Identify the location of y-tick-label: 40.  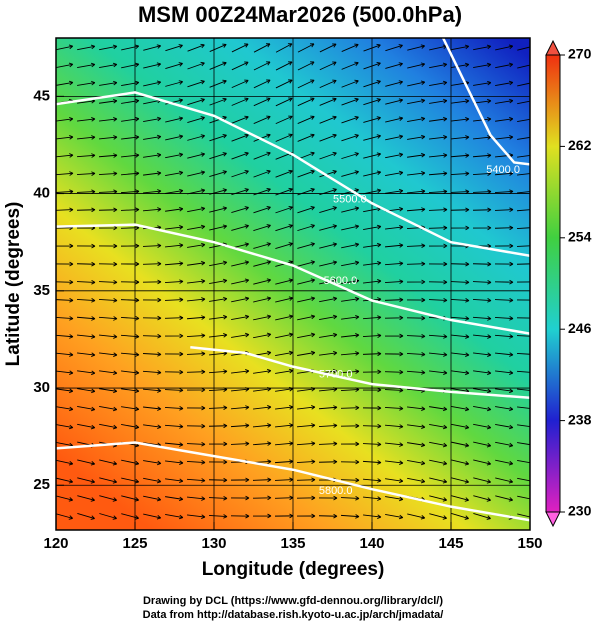
(41, 193).